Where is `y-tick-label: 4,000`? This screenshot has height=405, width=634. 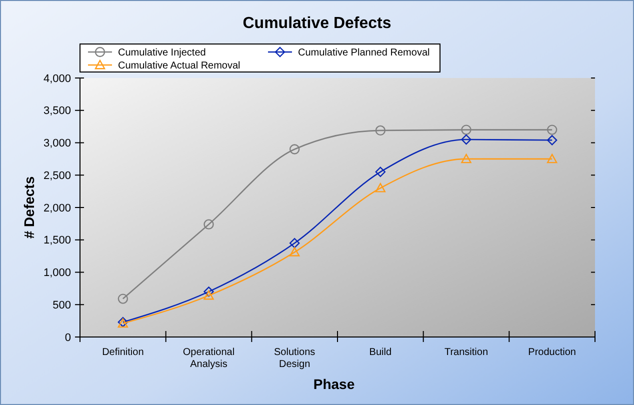 y-tick-label: 4,000 is located at coordinates (57, 78).